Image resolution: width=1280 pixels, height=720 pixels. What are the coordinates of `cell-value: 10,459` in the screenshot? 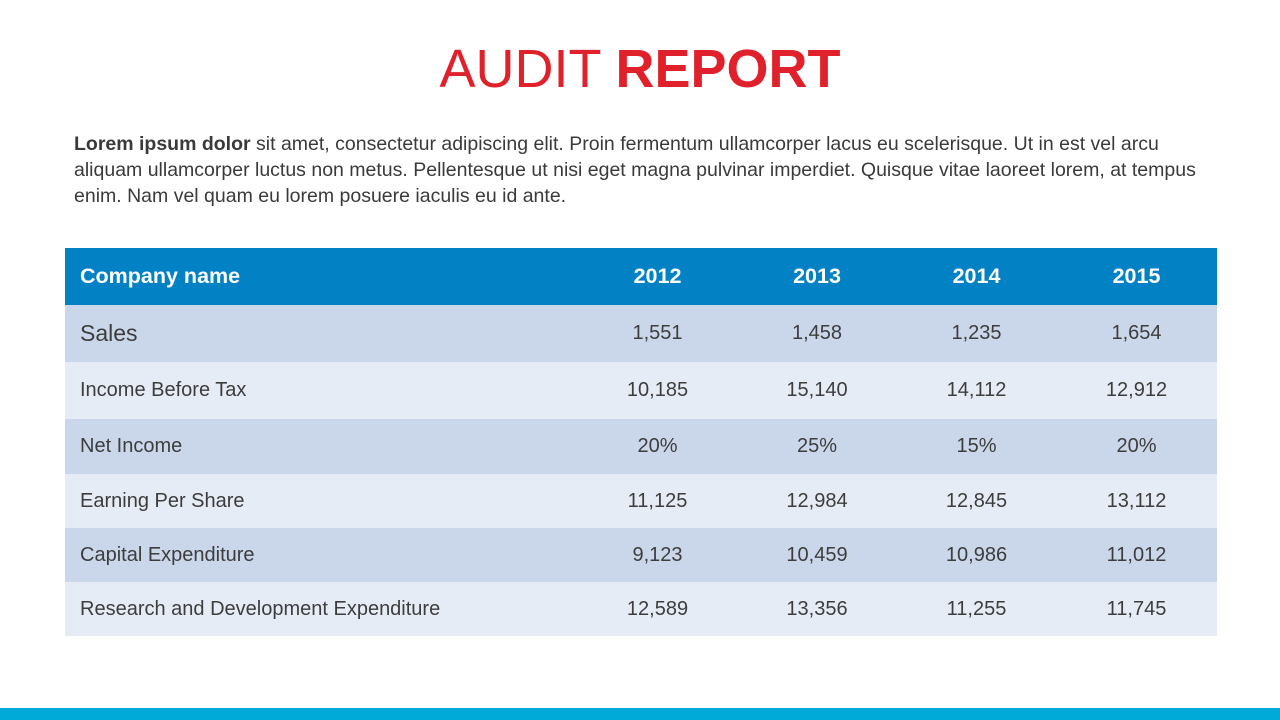 It's located at (817, 554).